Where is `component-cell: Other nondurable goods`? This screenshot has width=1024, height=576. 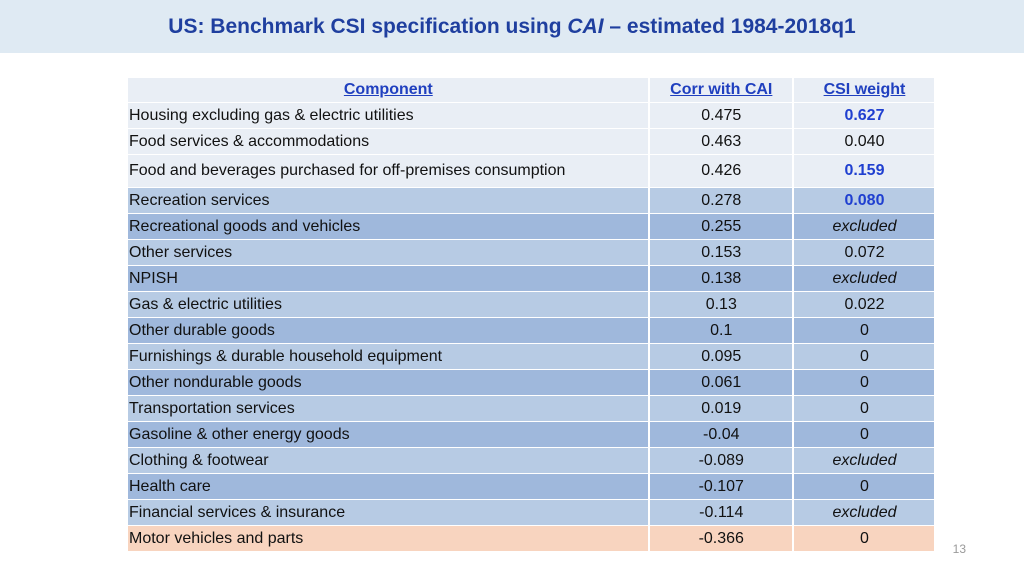 component-cell: Other nondurable goods is located at coordinates (389, 383).